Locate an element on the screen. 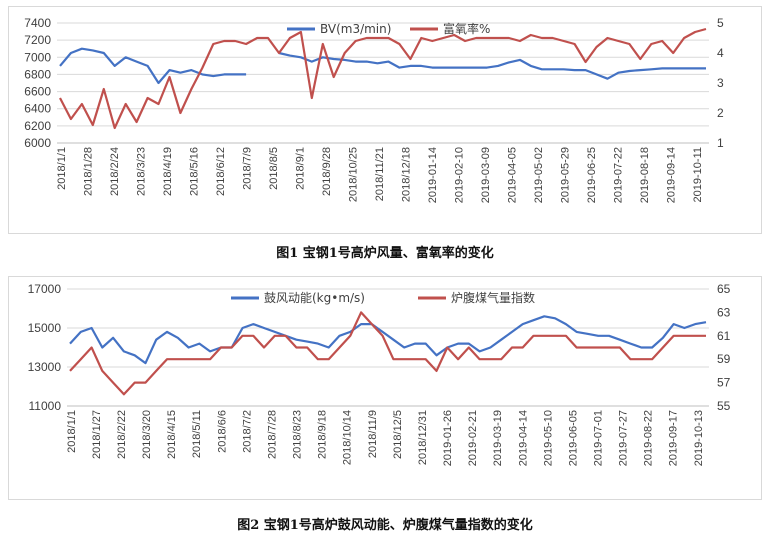  legend-label-1: 鼓风动能(kg•m/s) is located at coordinates (314, 298).